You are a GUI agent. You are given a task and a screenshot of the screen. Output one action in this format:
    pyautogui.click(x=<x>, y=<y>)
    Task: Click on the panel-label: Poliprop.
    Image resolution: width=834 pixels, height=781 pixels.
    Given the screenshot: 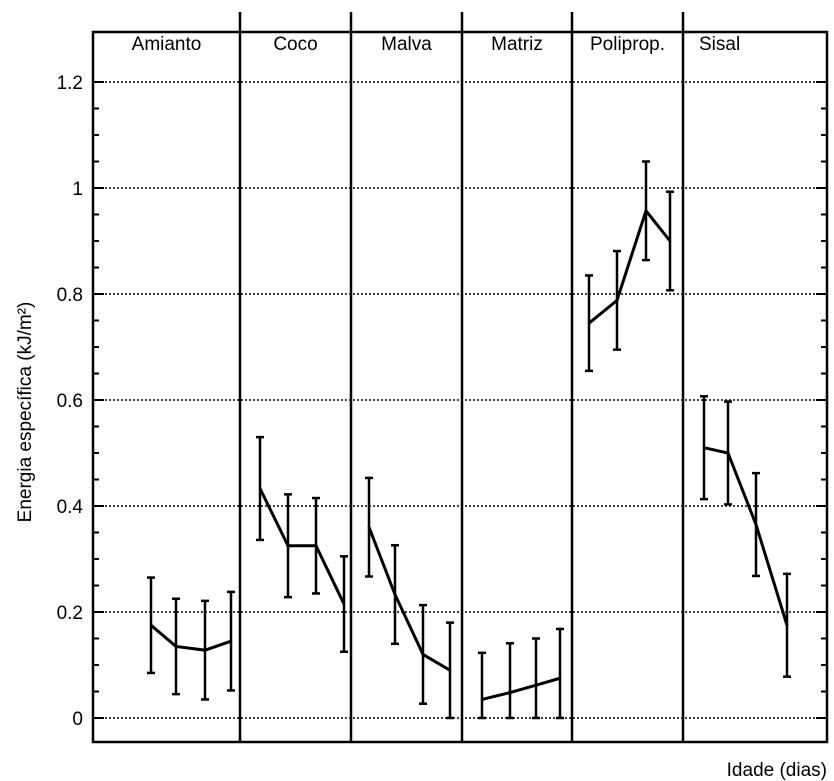 What is the action you would take?
    pyautogui.click(x=627, y=44)
    